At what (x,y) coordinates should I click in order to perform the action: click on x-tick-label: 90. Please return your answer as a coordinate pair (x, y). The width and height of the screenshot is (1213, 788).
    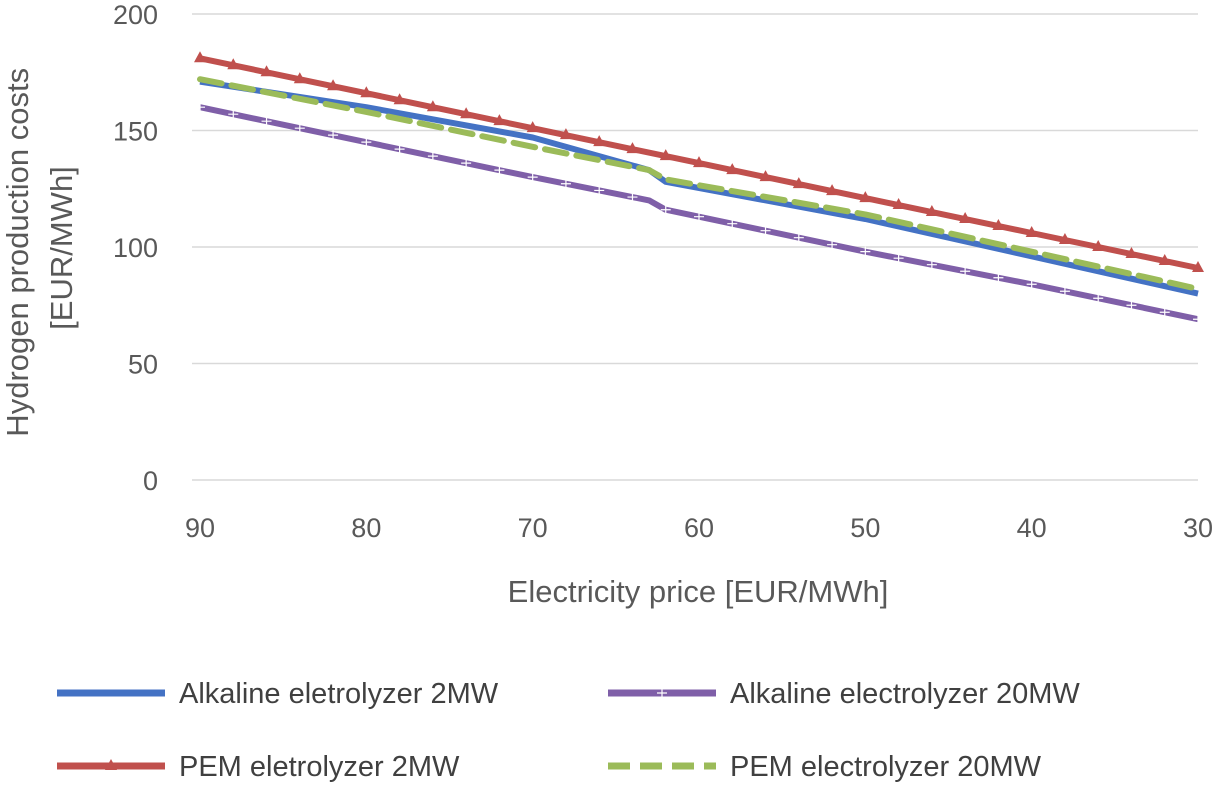
    Looking at the image, I should click on (200, 528).